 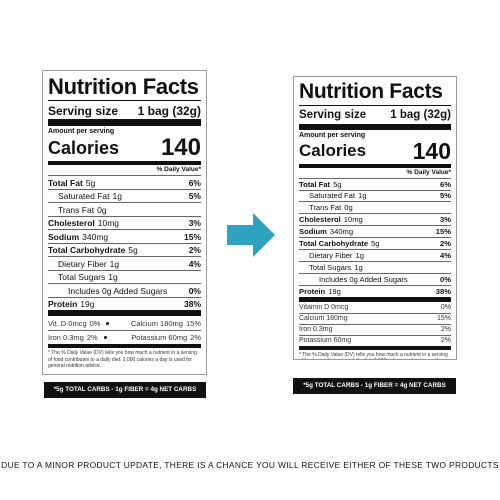 I want to click on nutrient-row: Trans Fat 0g, so click(x=375, y=207).